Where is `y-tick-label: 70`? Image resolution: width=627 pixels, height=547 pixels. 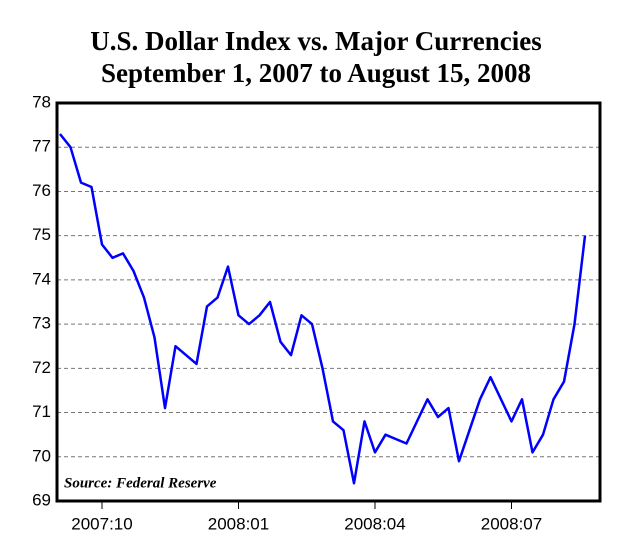 y-tick-label: 70 is located at coordinates (41, 455).